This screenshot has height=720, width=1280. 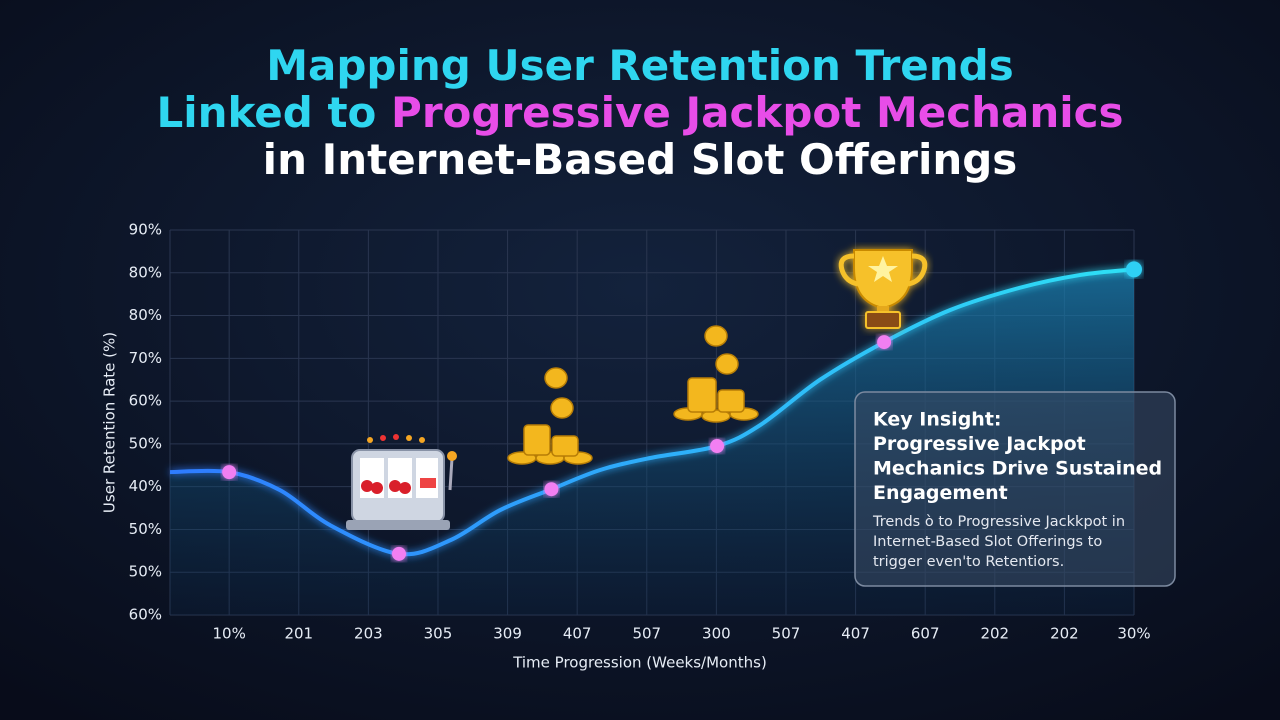 I want to click on insight-heading: Progressive Jackpot, so click(x=979, y=444).